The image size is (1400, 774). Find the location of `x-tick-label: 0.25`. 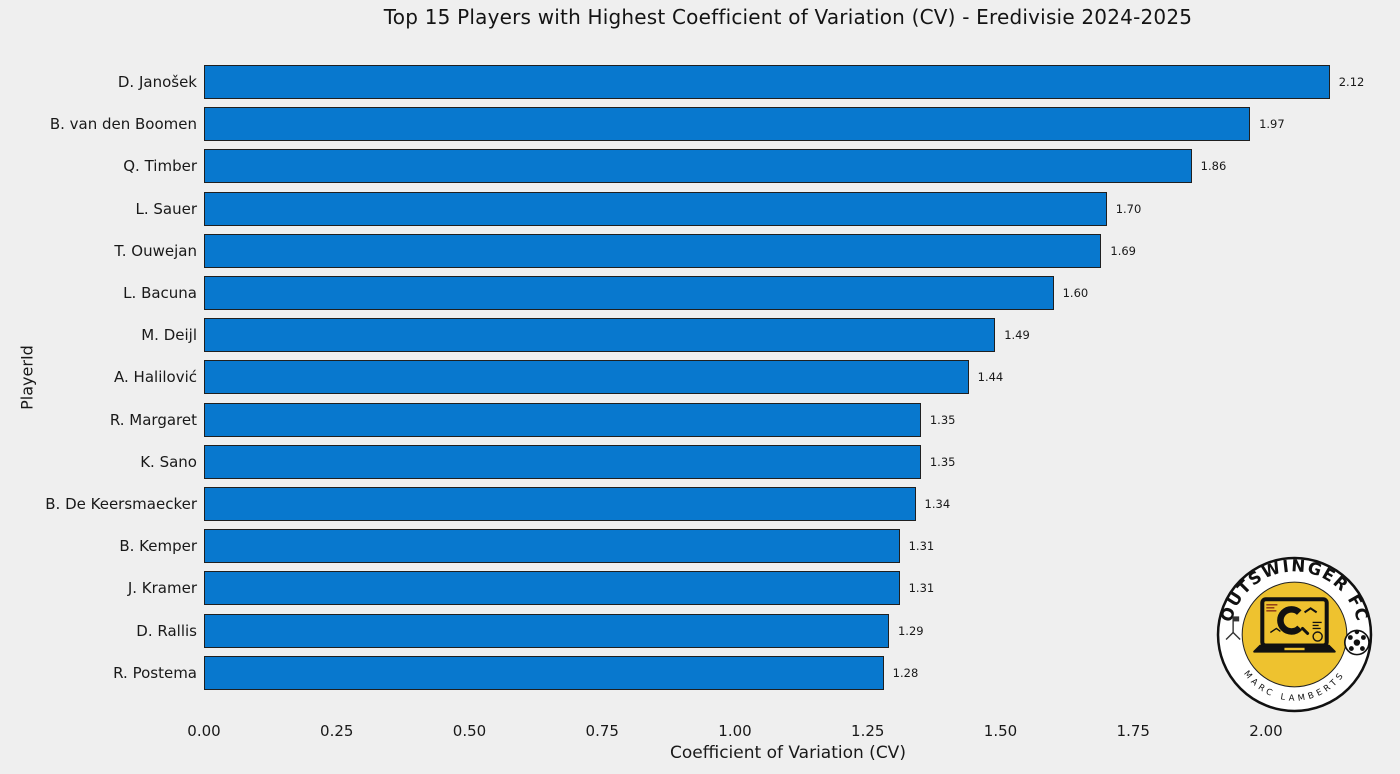

x-tick-label: 0.25 is located at coordinates (337, 731).